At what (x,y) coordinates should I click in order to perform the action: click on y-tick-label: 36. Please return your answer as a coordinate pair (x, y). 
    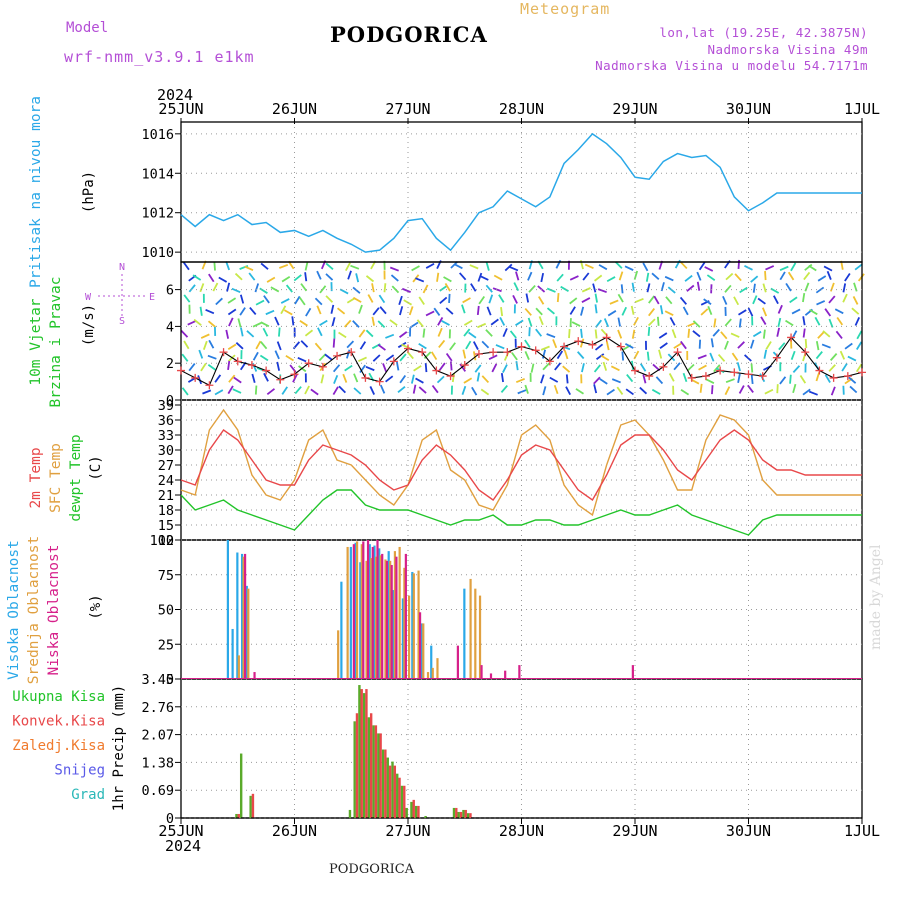
    Looking at the image, I should click on (166, 421).